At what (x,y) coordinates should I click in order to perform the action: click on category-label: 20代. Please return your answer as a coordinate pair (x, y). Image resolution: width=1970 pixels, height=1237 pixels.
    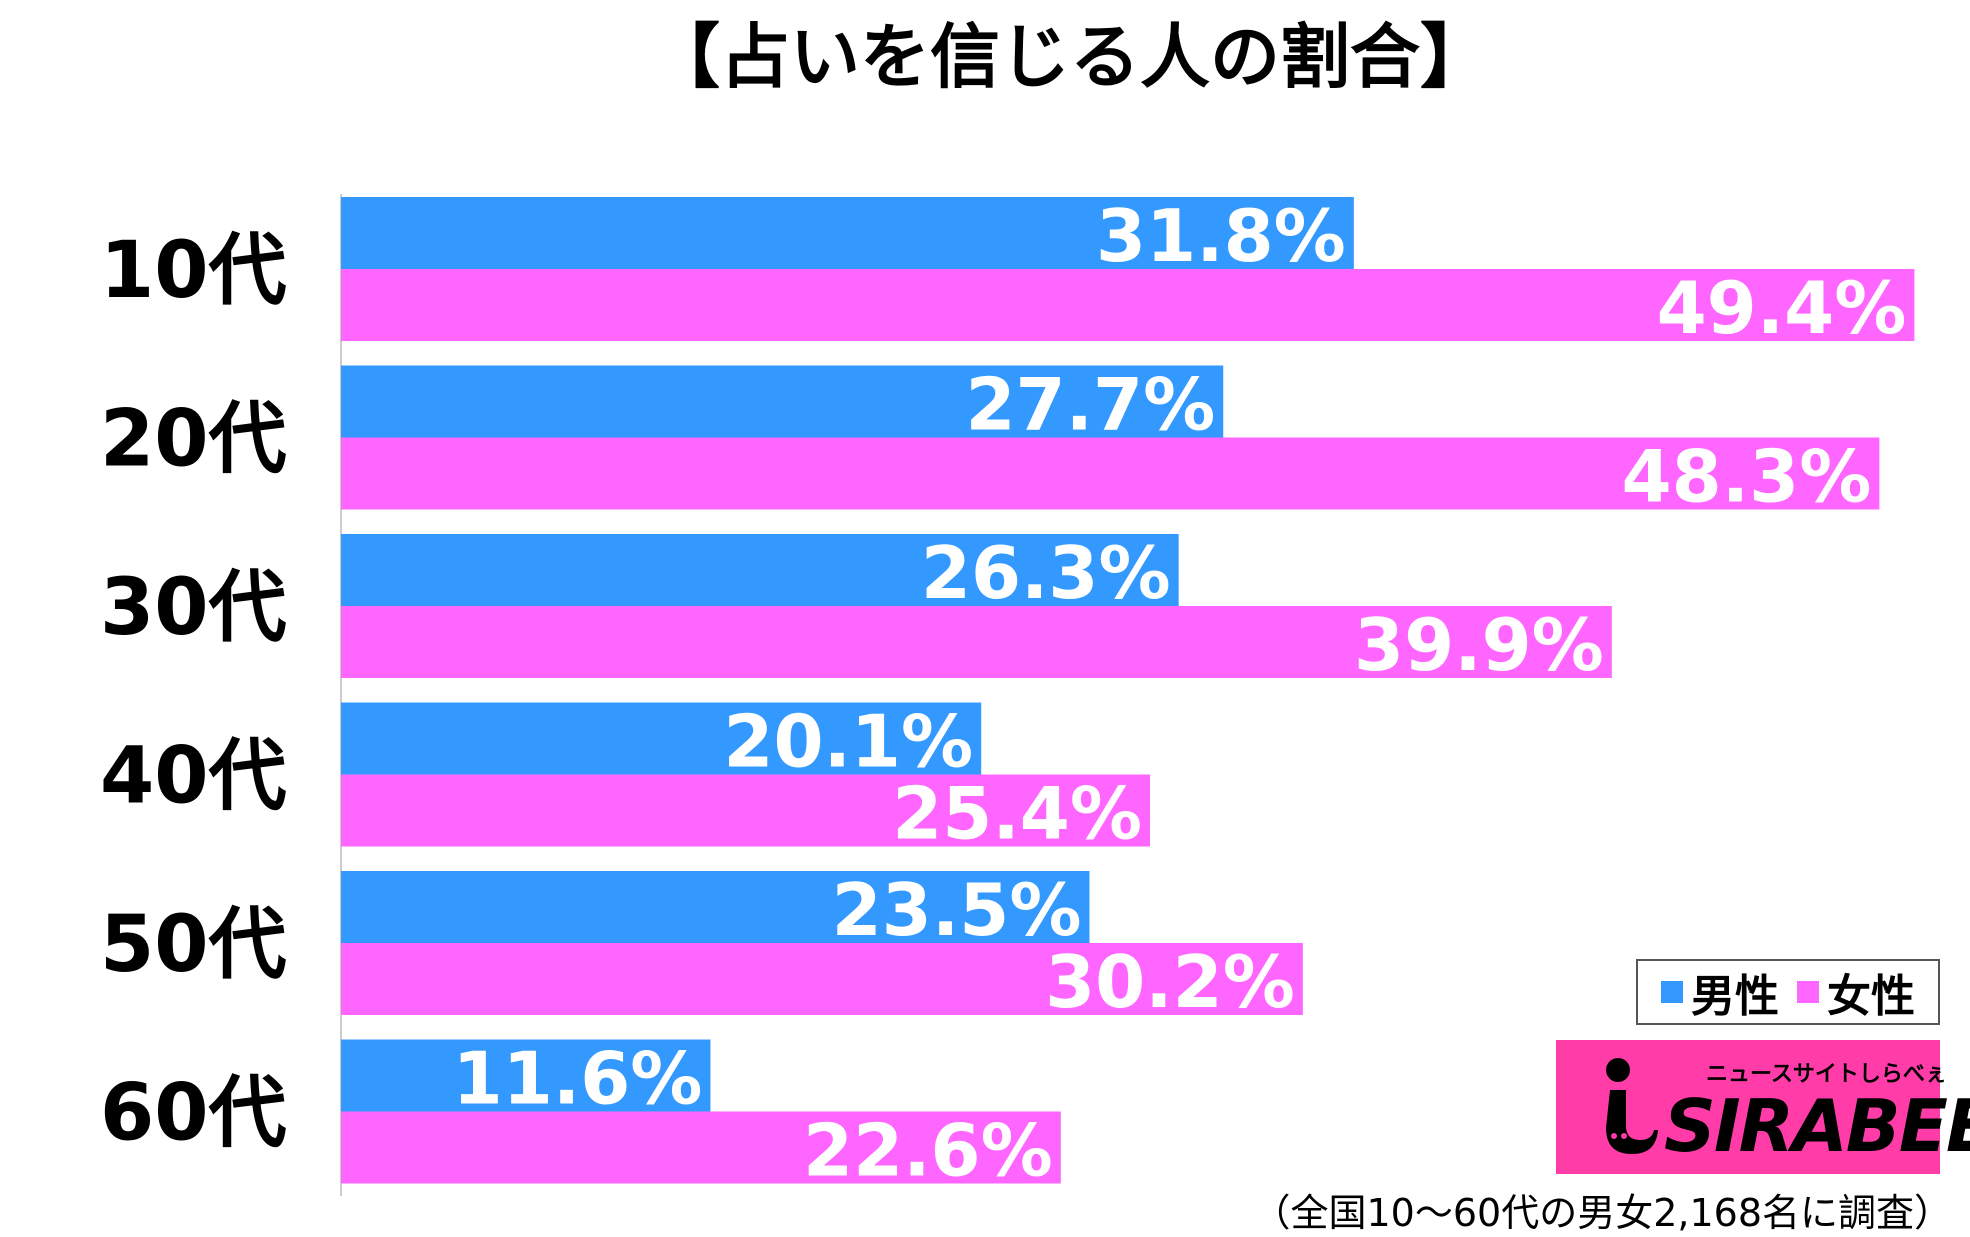
    Looking at the image, I should click on (193, 440).